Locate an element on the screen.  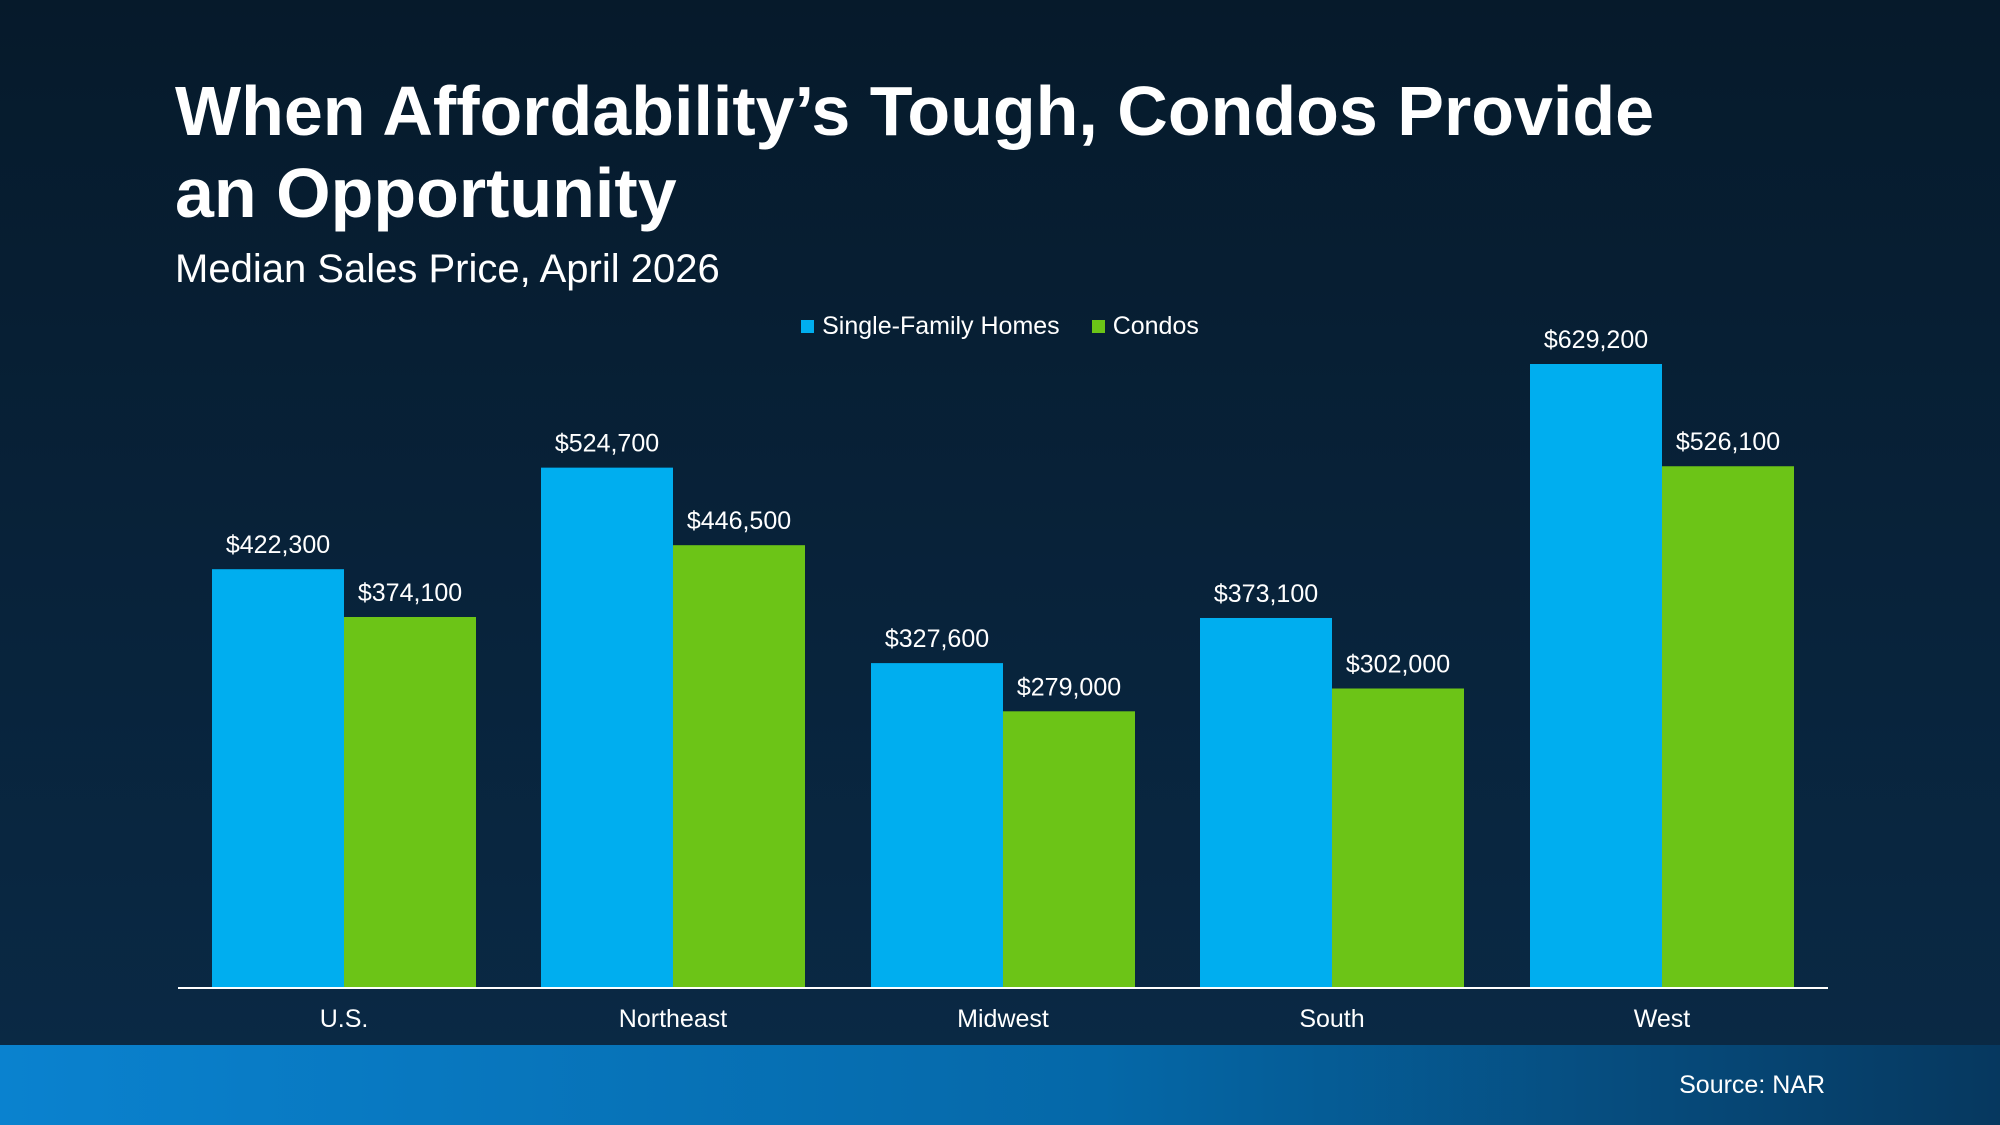
data-label-condos-u-s: $374,100 is located at coordinates (410, 593).